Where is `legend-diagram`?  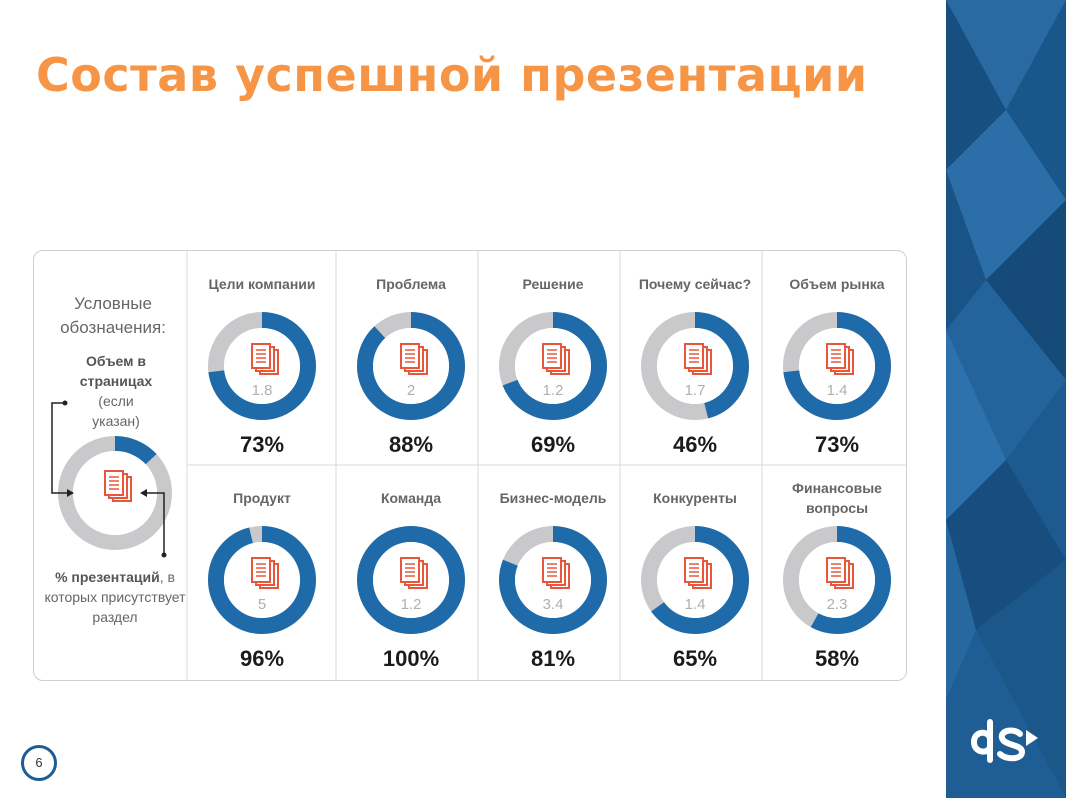
legend-diagram is located at coordinates (111, 479).